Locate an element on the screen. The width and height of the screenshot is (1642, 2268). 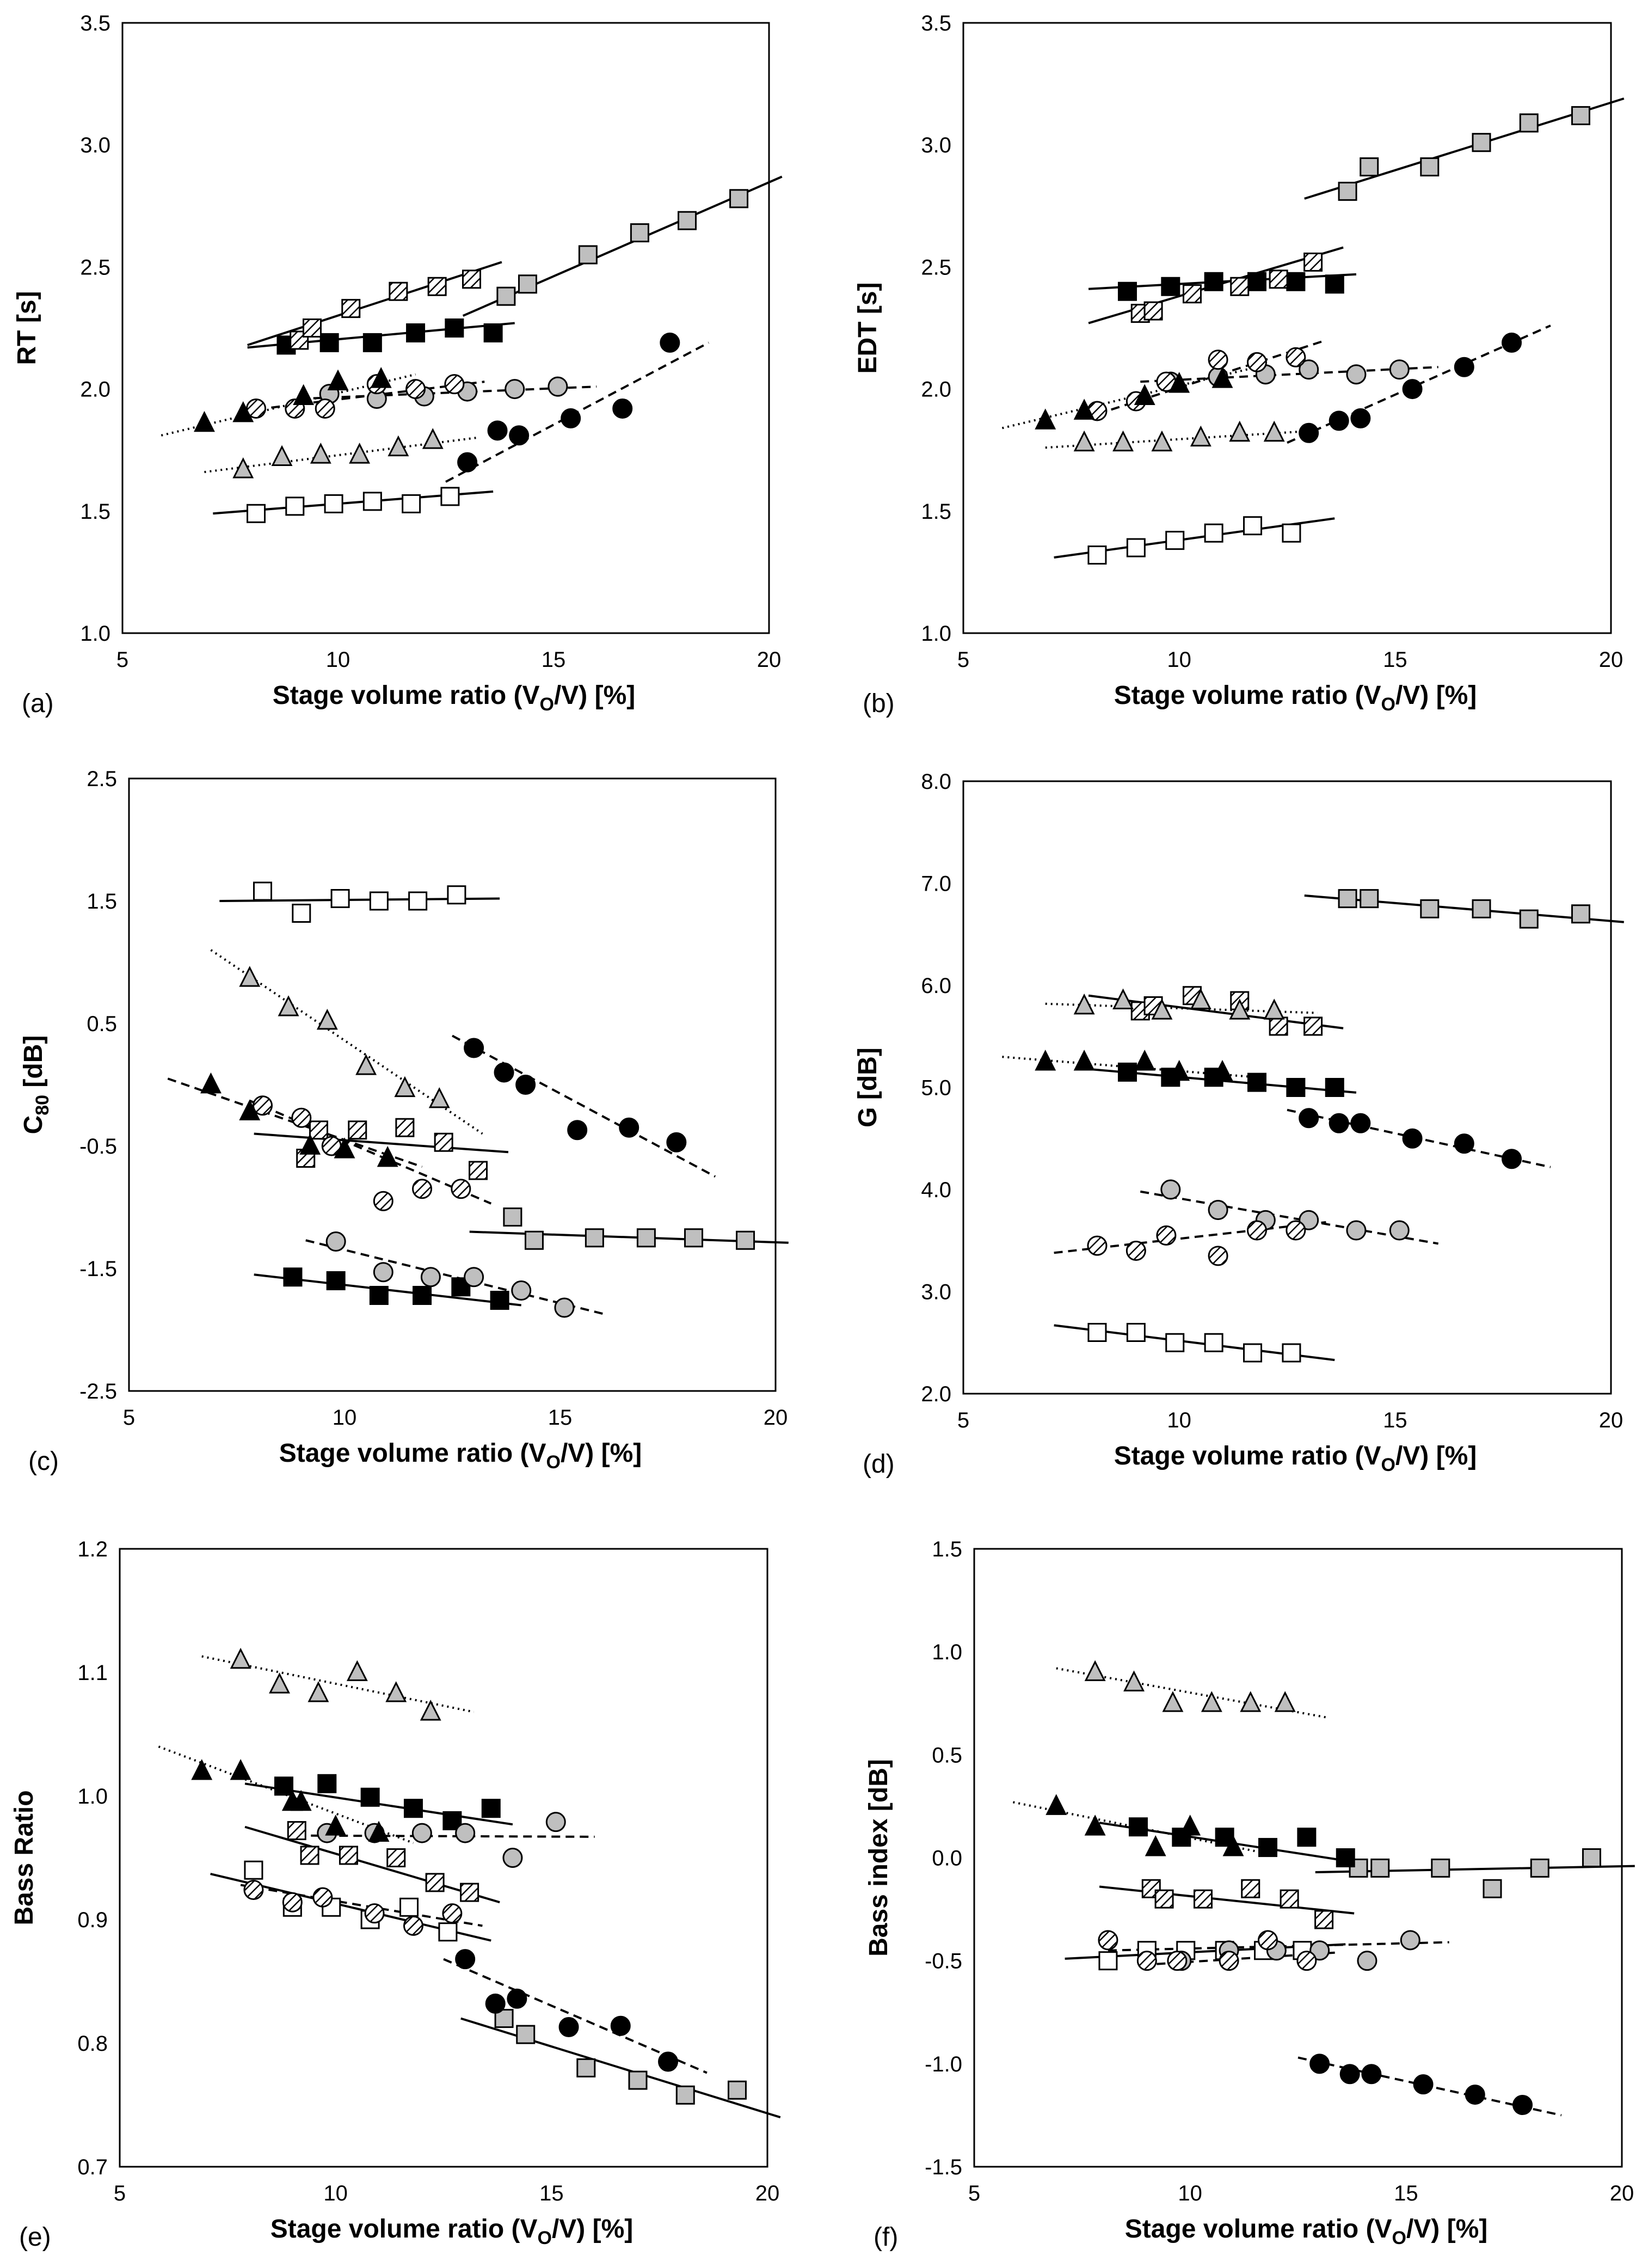
x-tick-label: 15 is located at coordinates (1395, 660).